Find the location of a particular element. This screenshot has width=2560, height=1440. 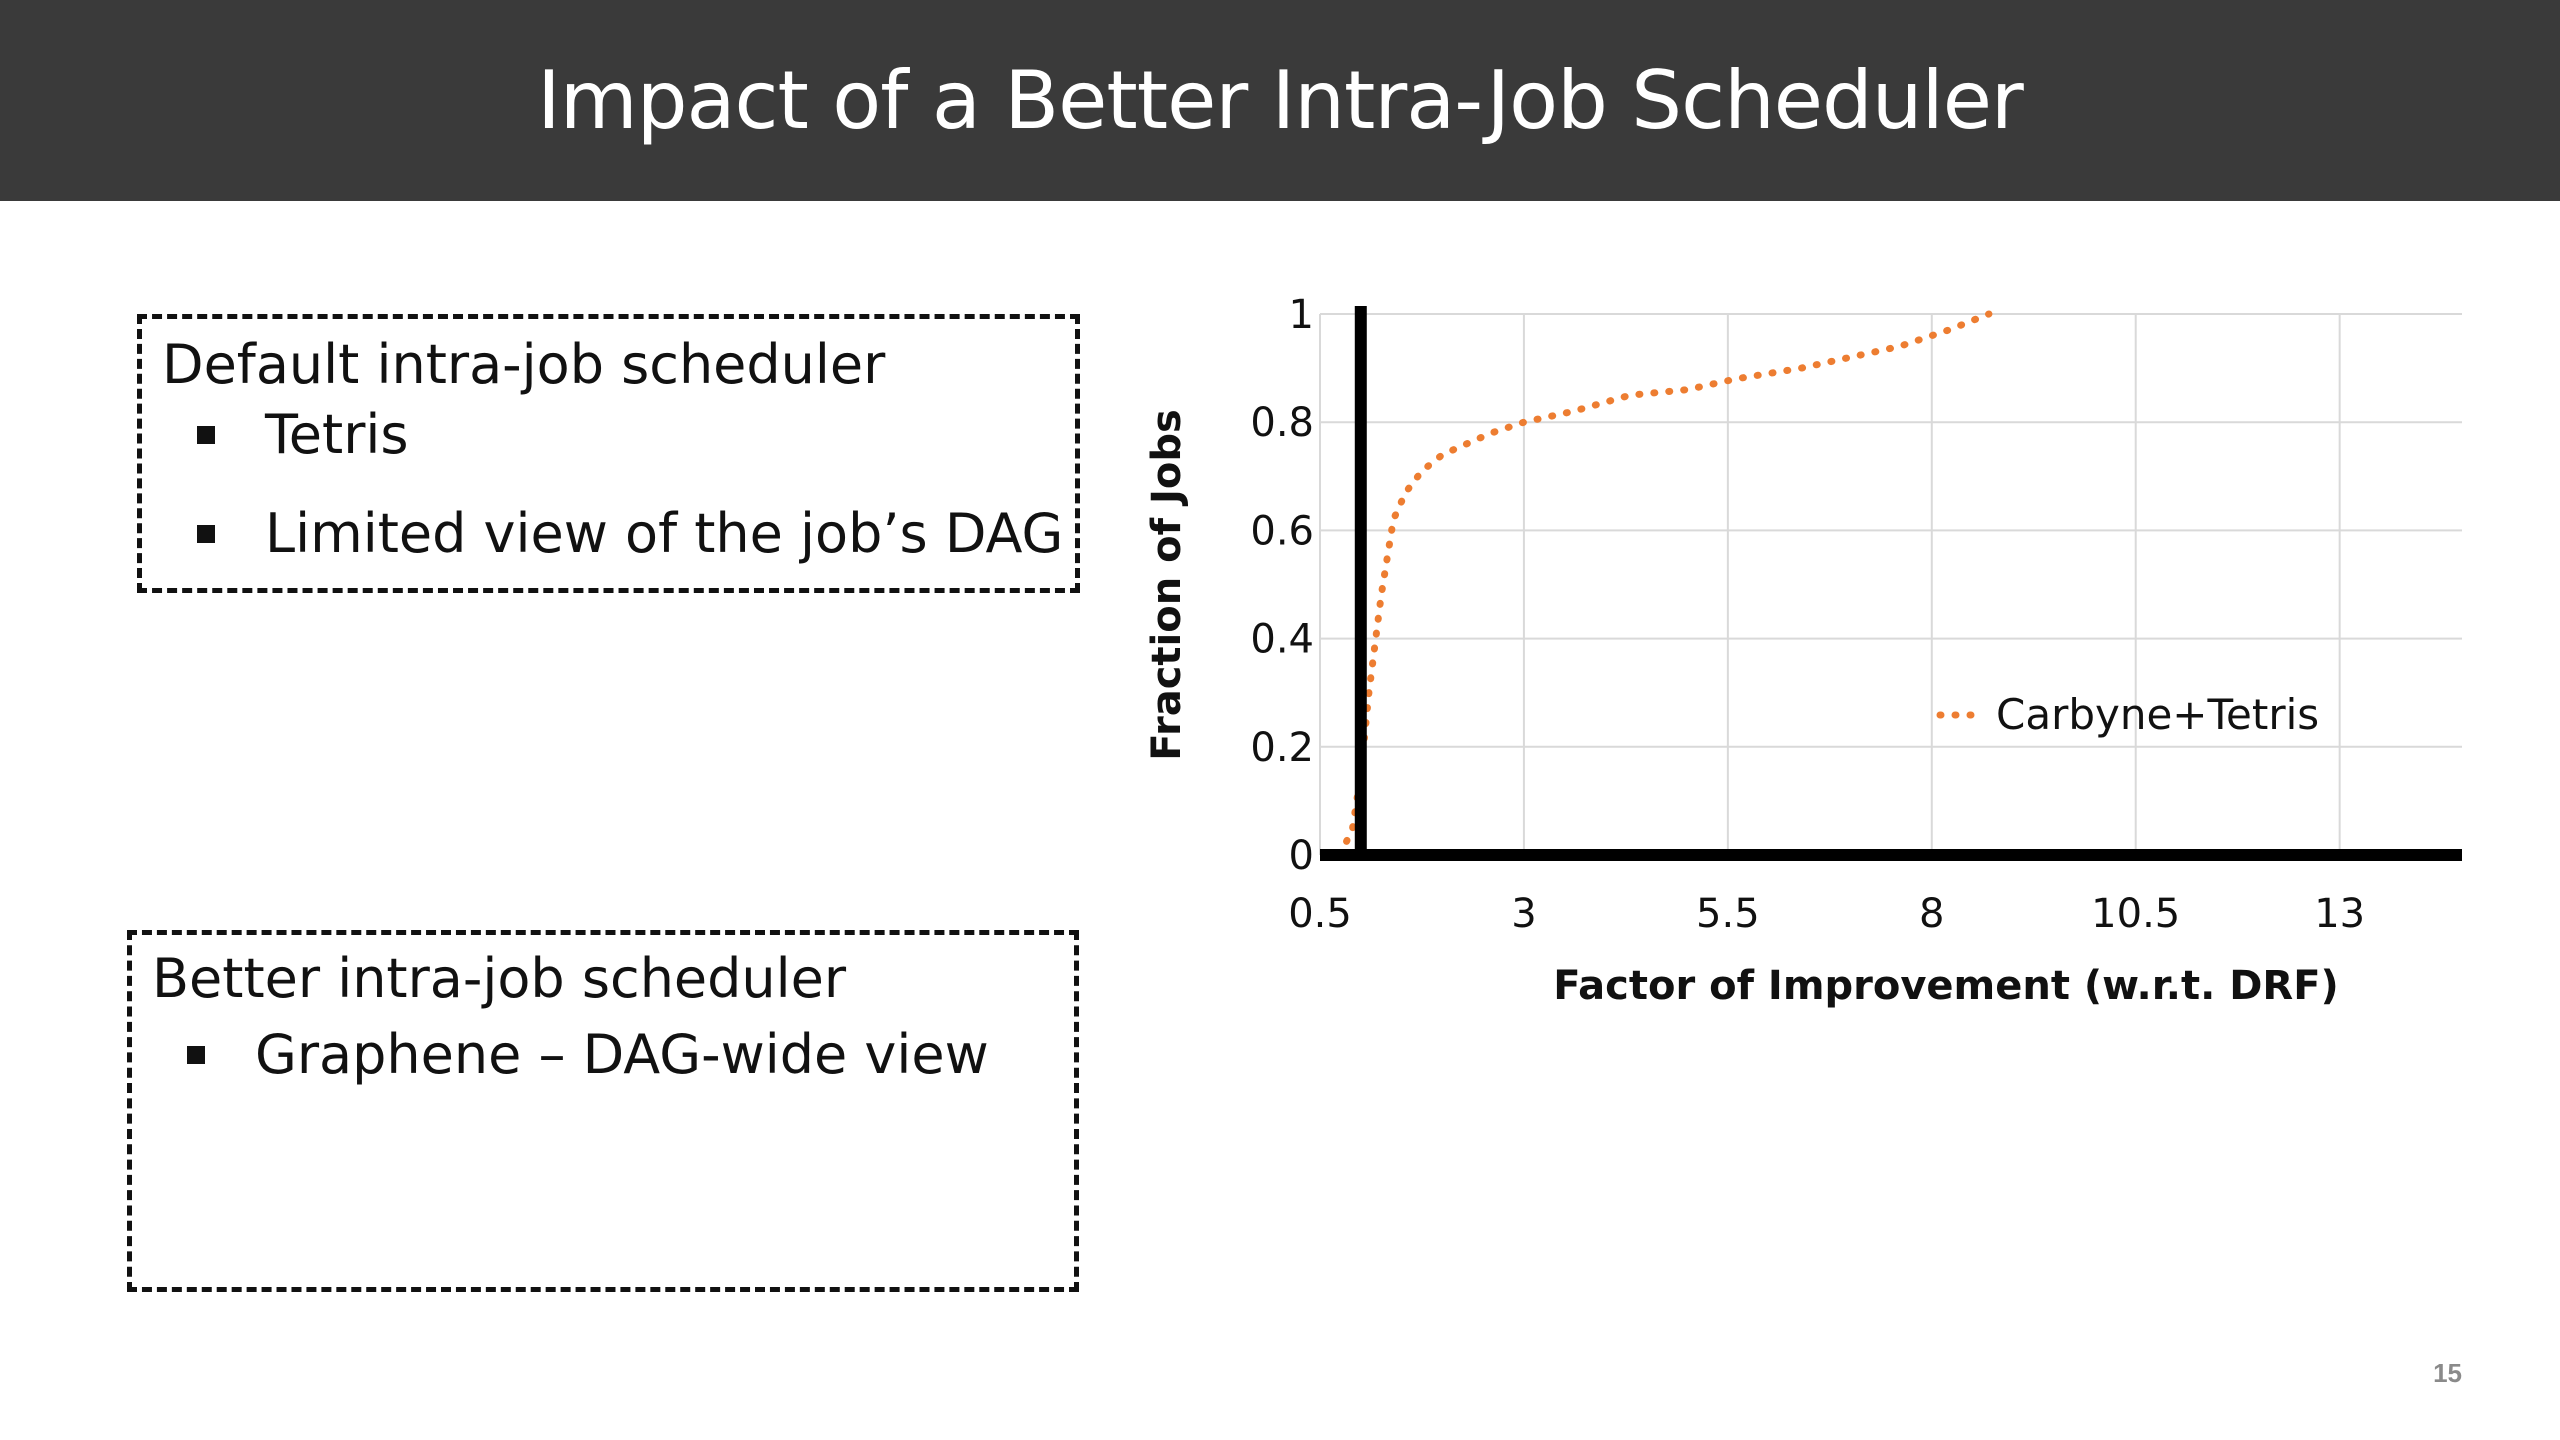

x-tick-label: 3 is located at coordinates (1523, 914).